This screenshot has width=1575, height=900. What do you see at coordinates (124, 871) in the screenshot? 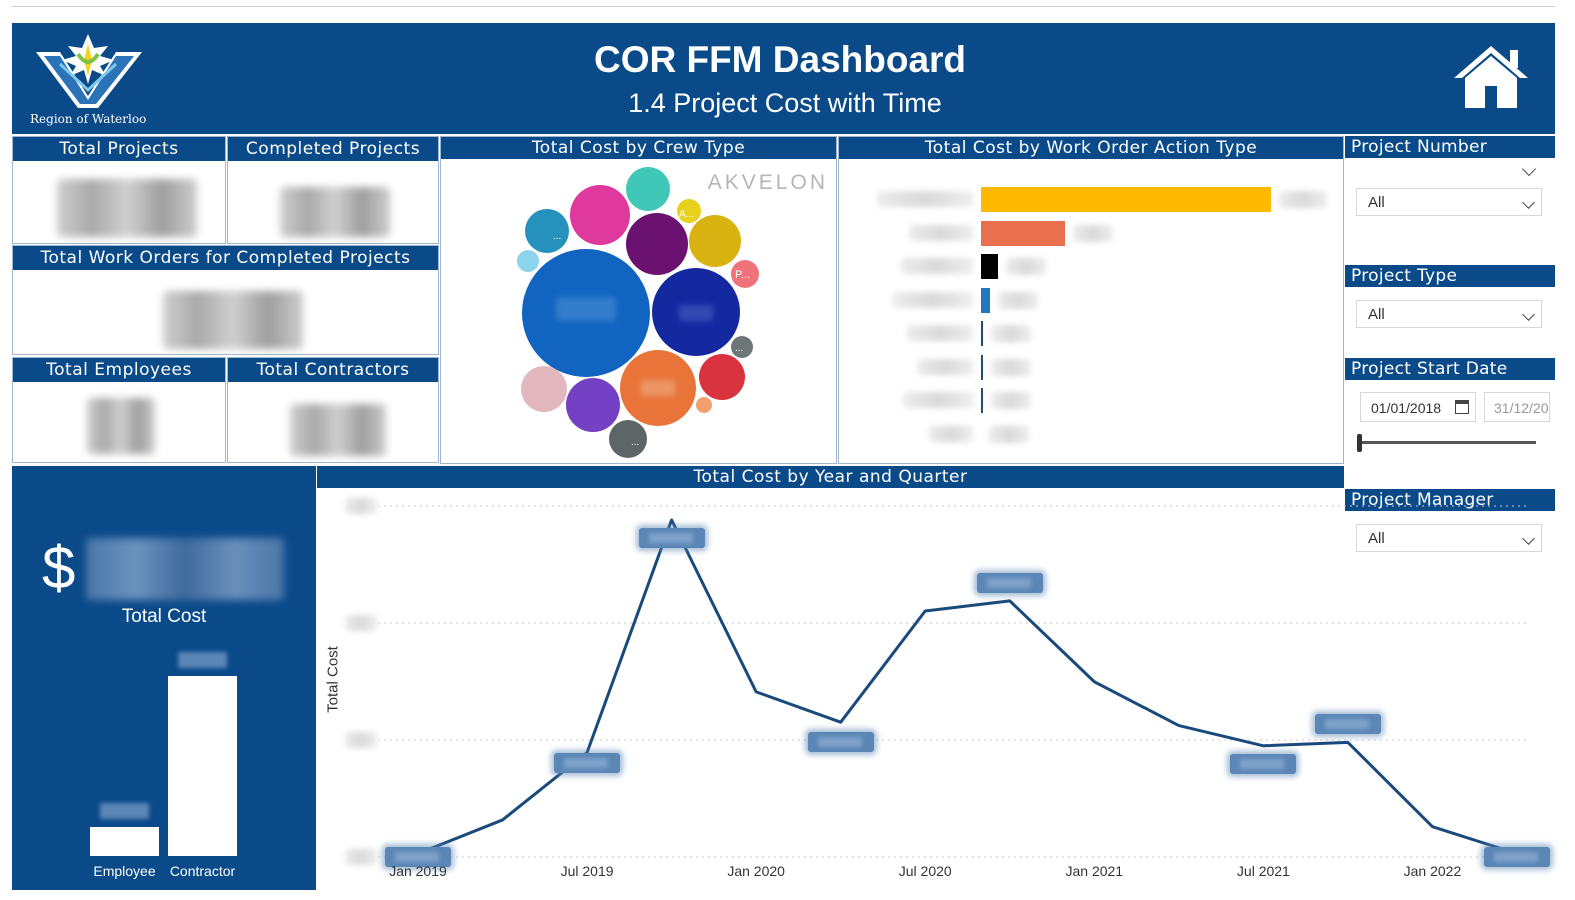
I see `cost-bar-category-label: Employee` at bounding box center [124, 871].